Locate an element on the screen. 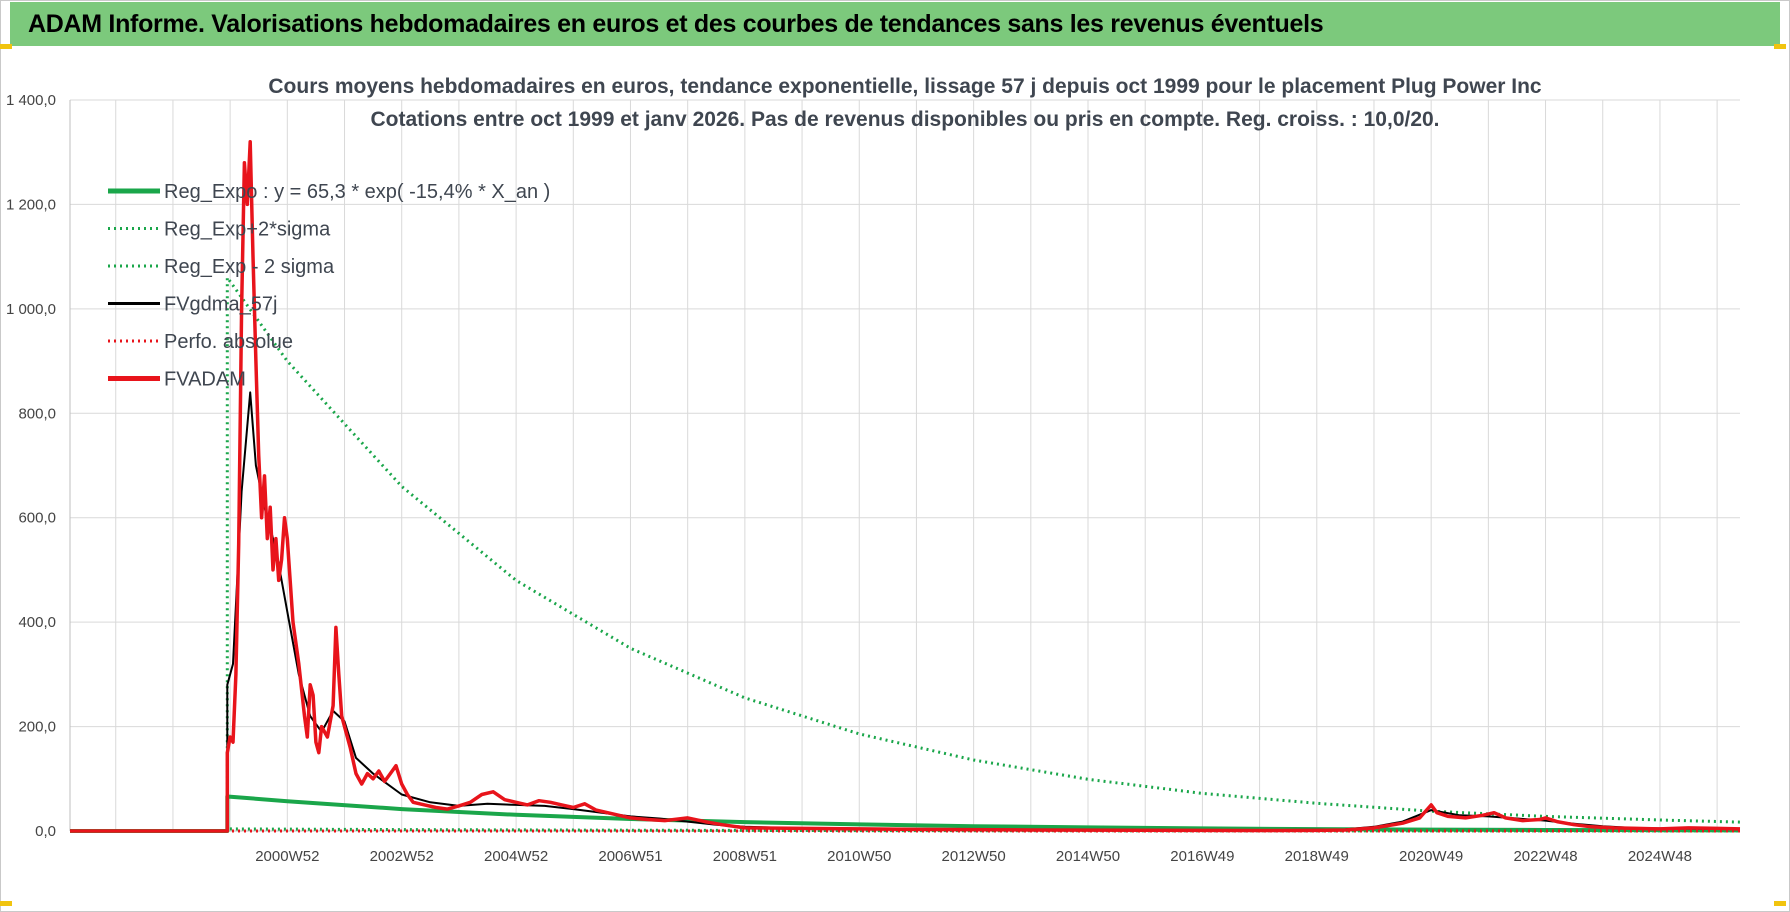 The image size is (1790, 912). corner-mark-left is located at coordinates (6, 46).